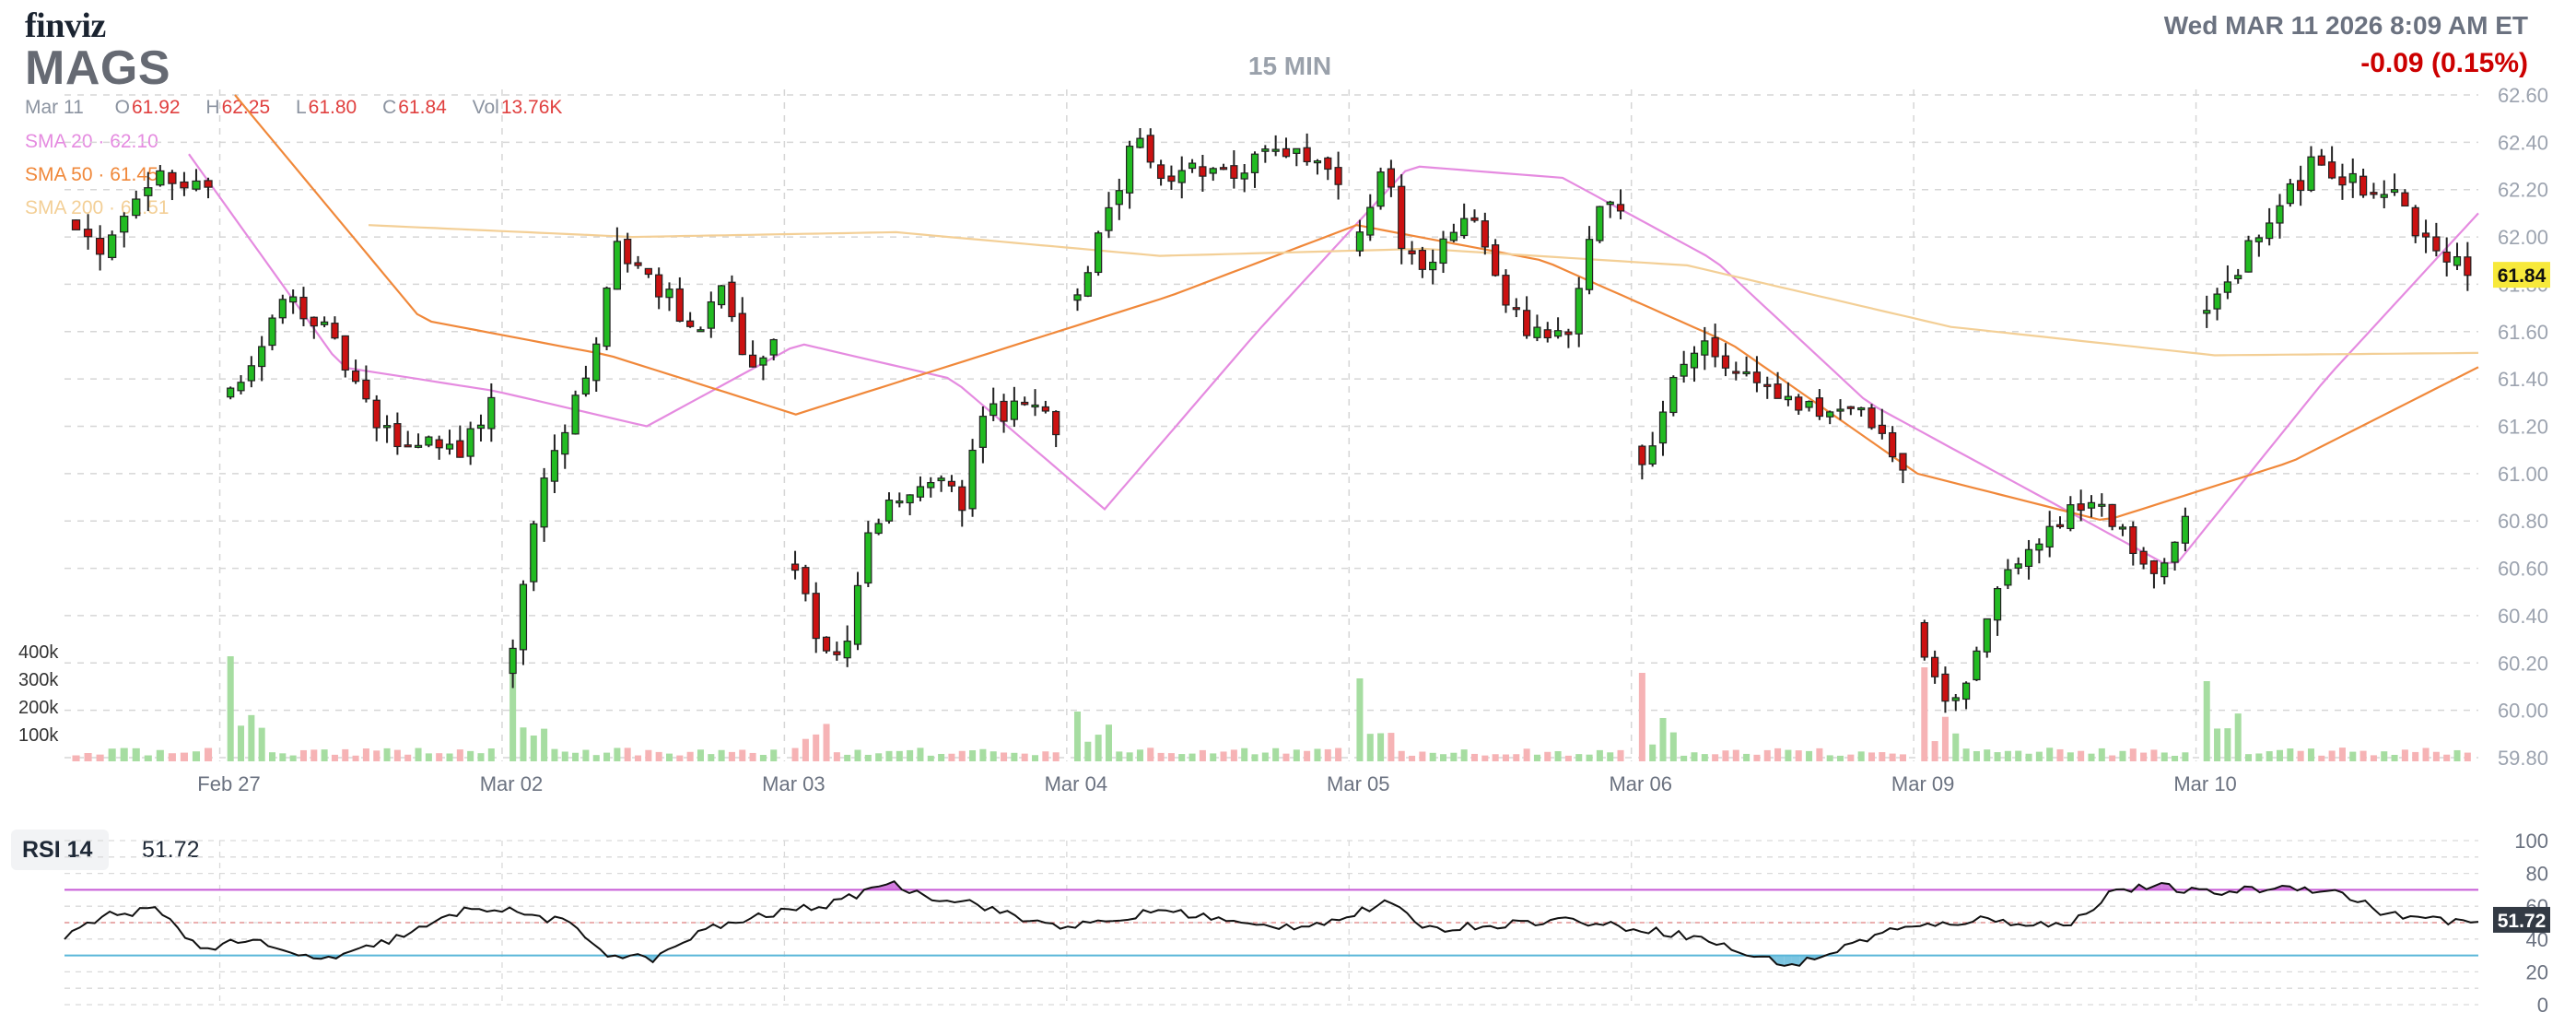 The image size is (2576, 1036). Describe the element at coordinates (2523, 143) in the screenshot. I see `price-tick-label: 62.40` at that location.